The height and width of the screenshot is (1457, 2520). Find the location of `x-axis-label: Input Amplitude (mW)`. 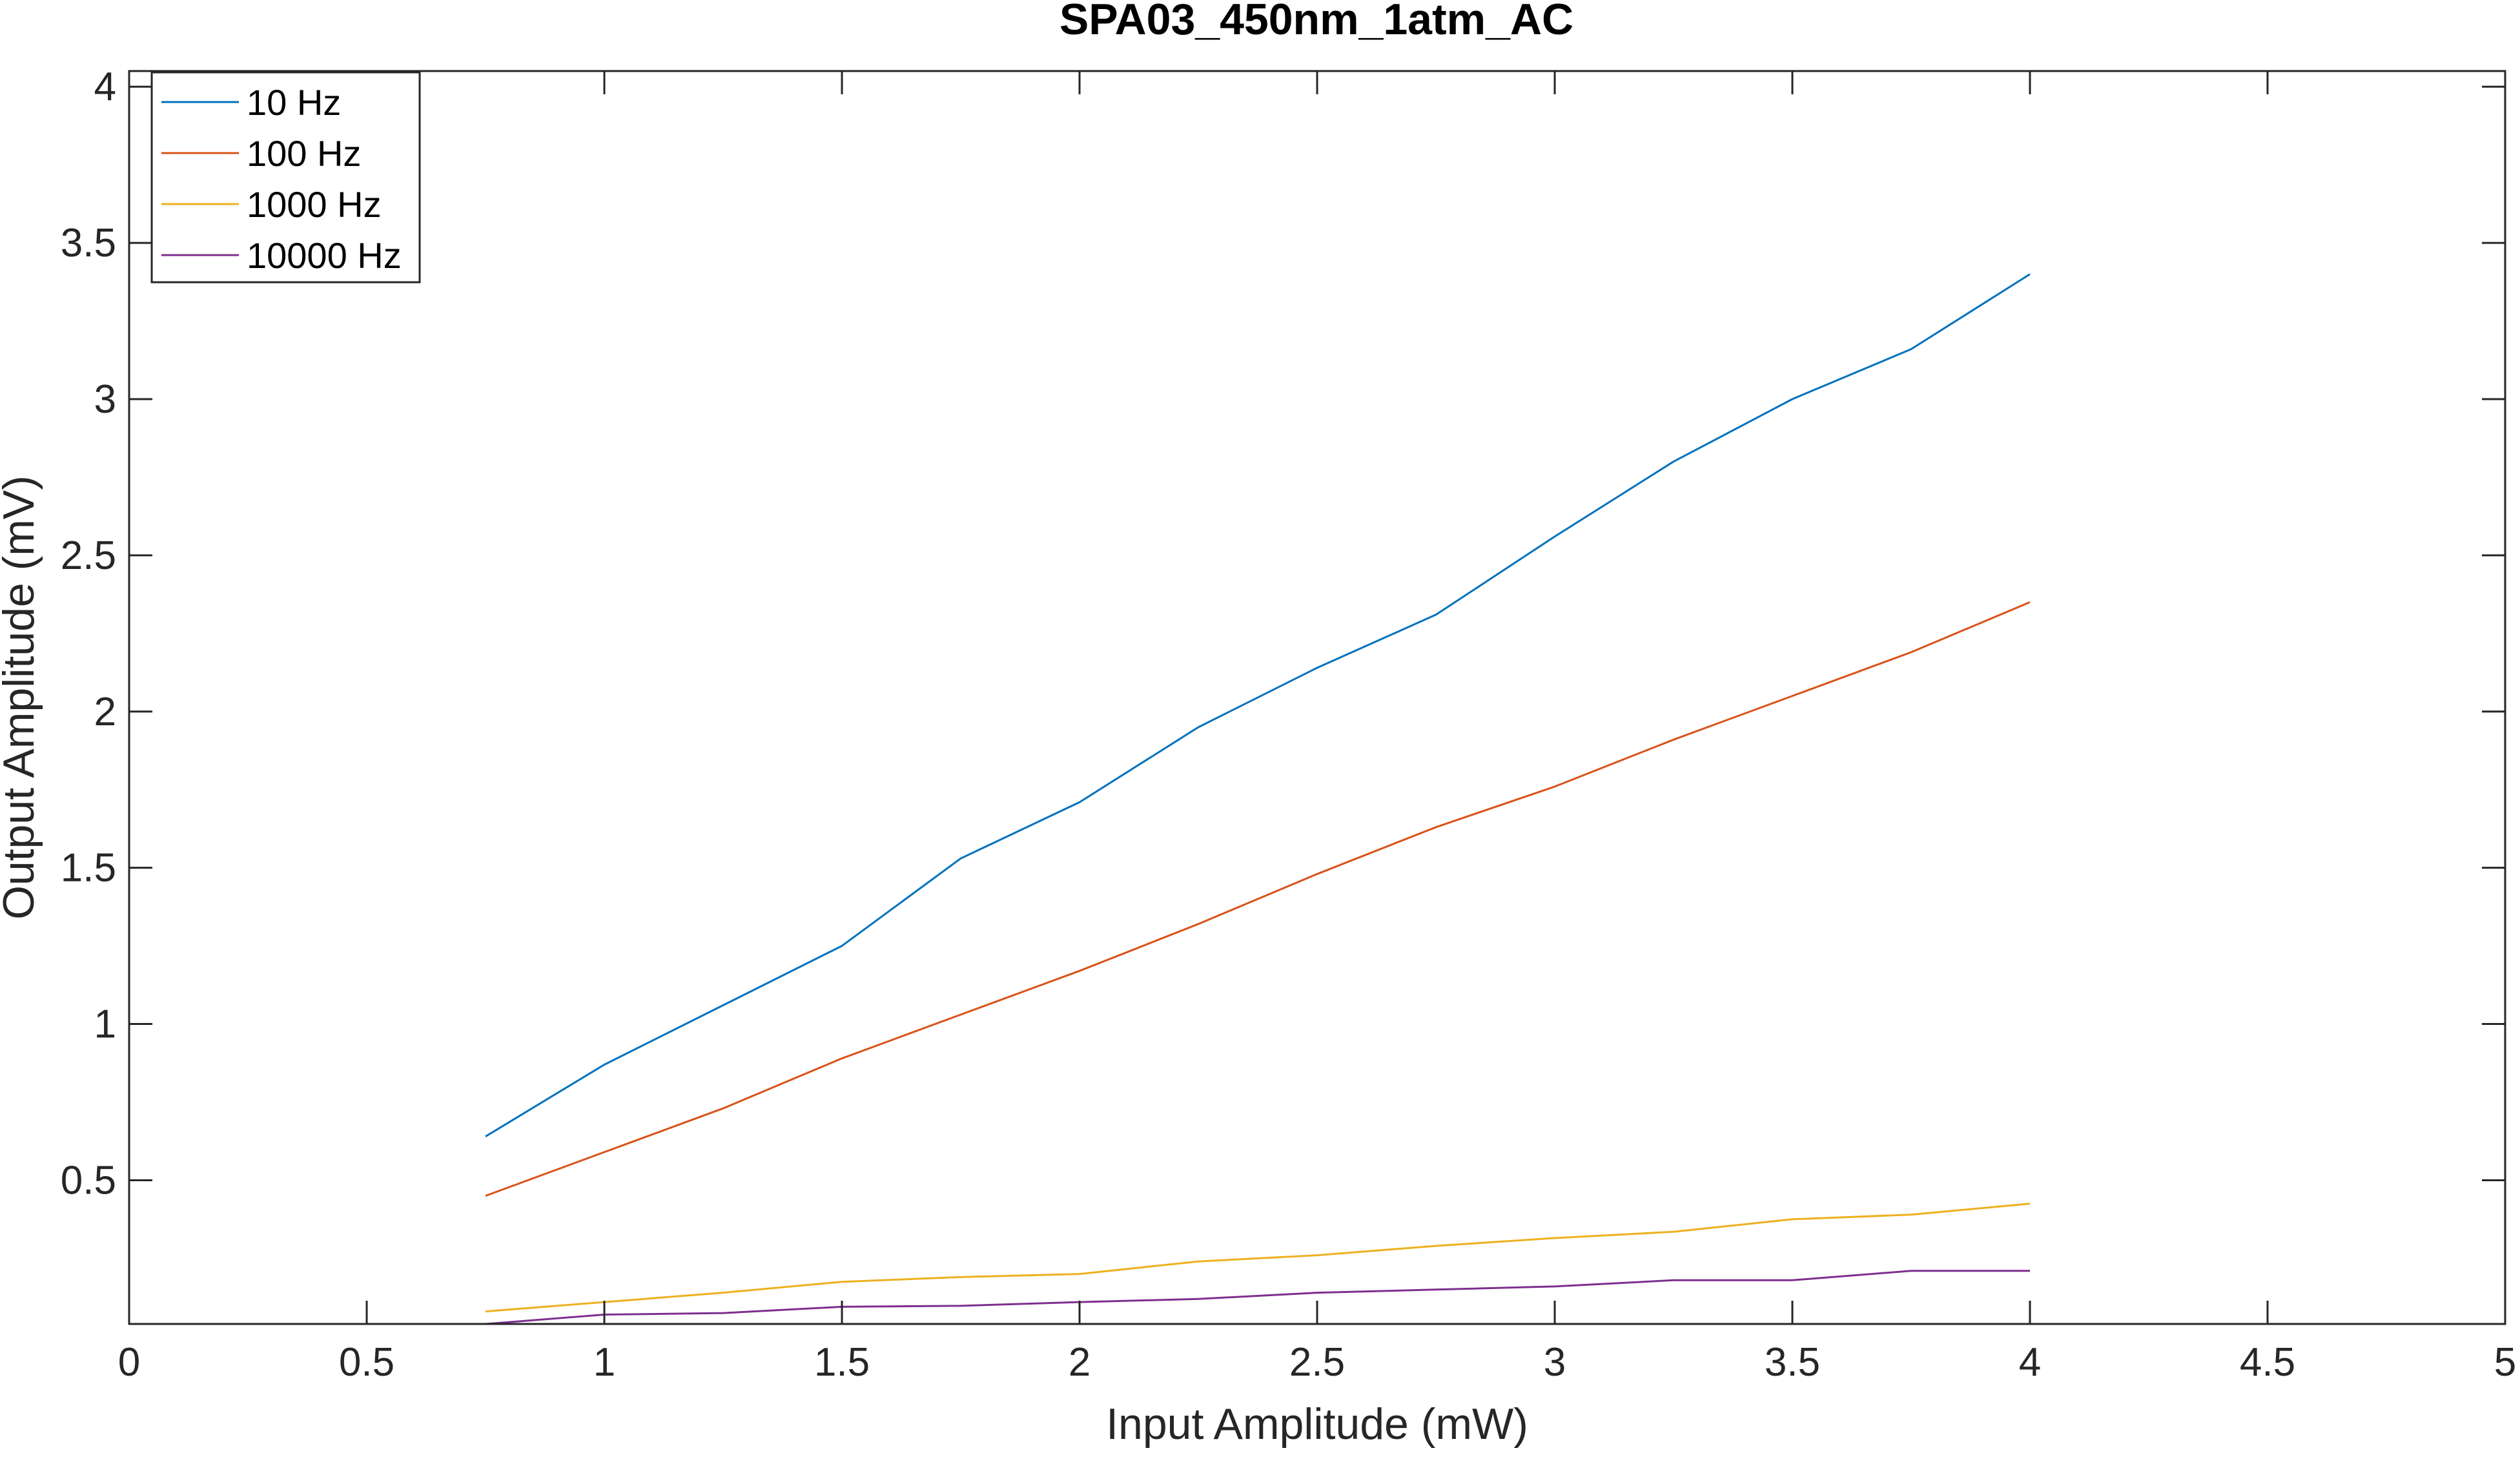

x-axis-label: Input Amplitude (mW) is located at coordinates (1317, 1424).